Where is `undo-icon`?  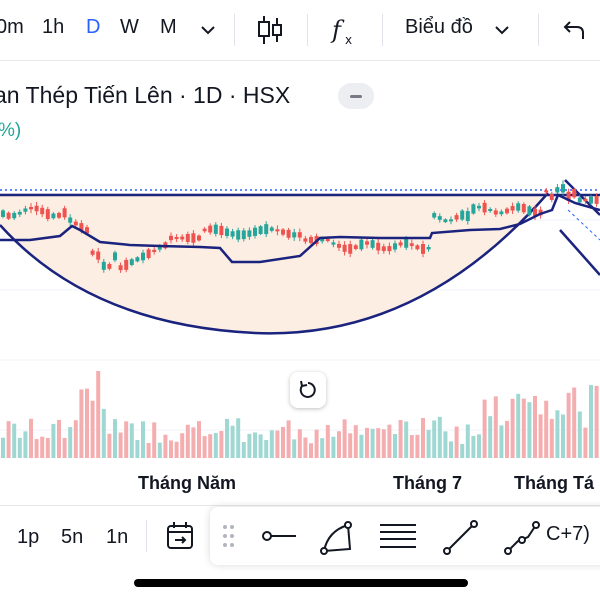
undo-icon is located at coordinates (574, 30).